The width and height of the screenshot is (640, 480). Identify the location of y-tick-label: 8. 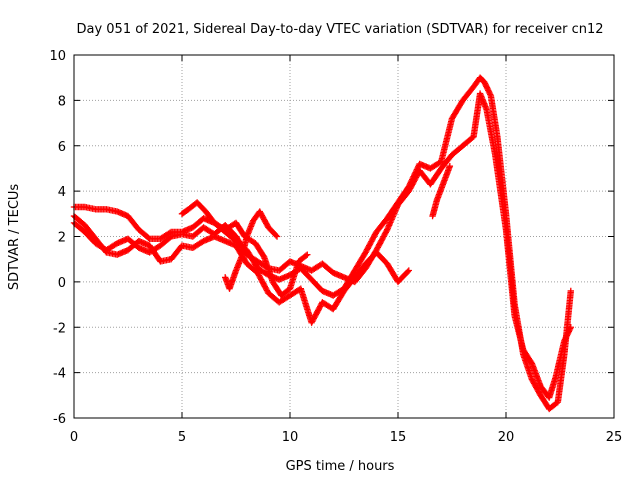
(62, 101).